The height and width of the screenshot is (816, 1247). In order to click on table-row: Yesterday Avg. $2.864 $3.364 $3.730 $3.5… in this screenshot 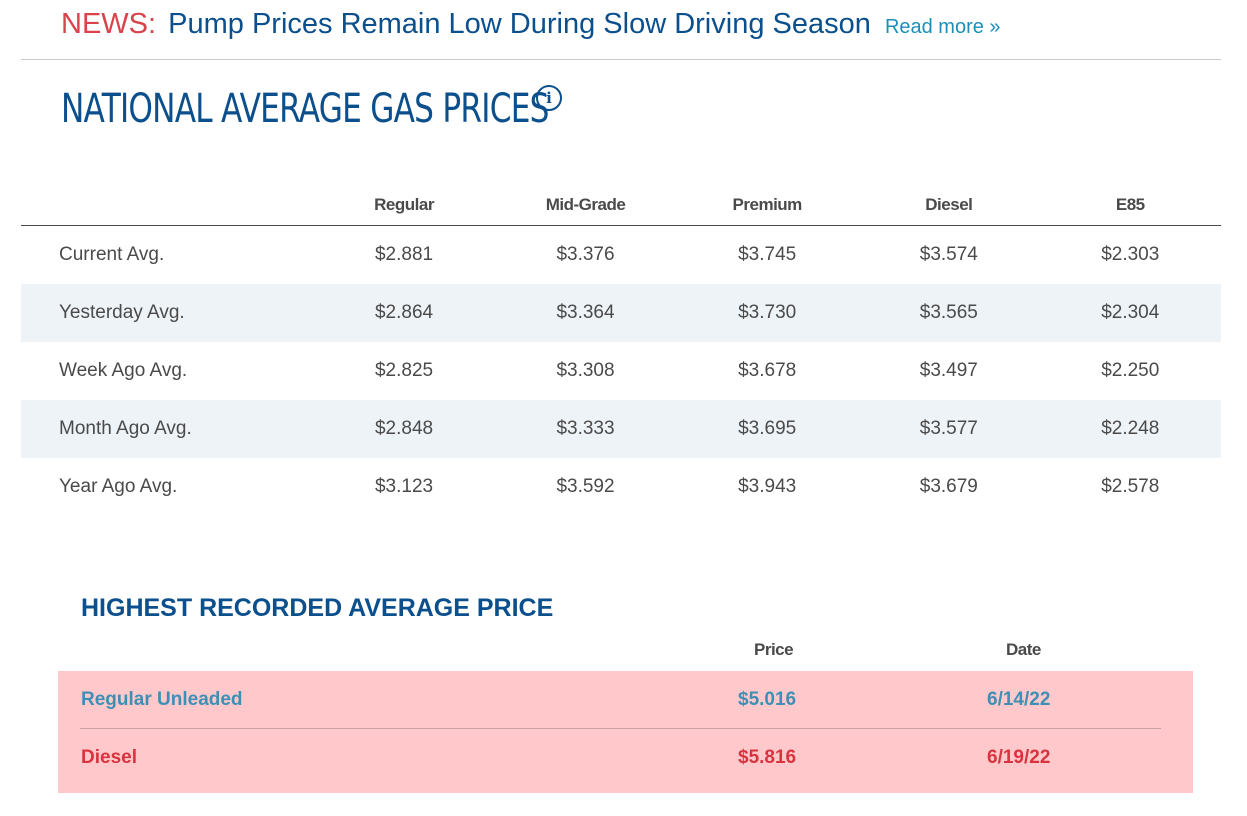, I will do `click(621, 313)`.